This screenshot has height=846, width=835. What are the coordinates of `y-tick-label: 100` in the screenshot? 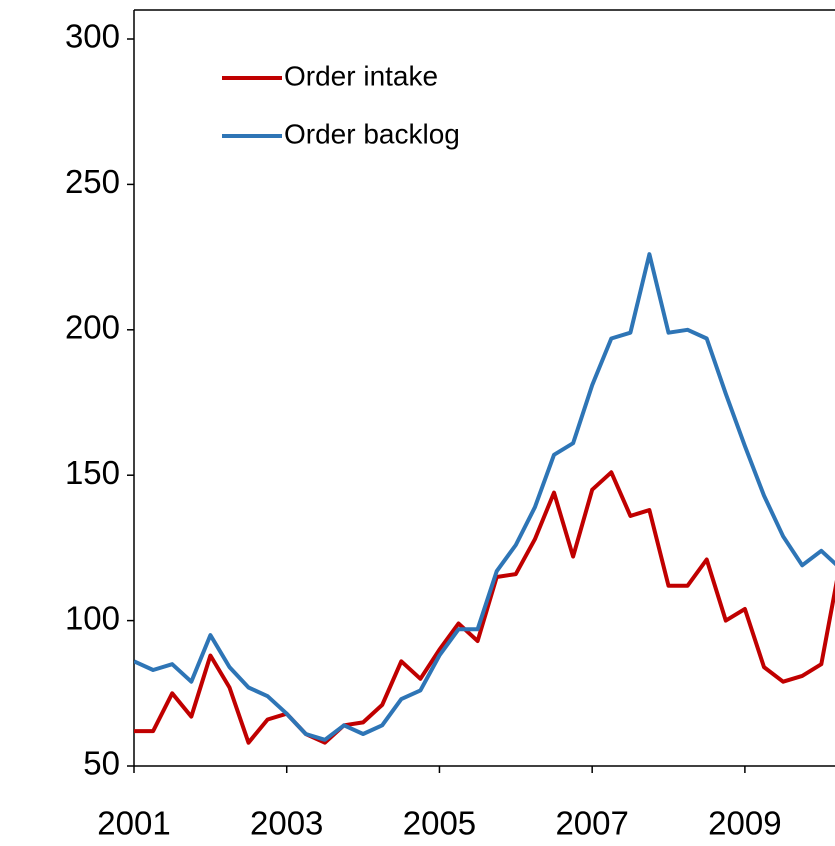 It's located at (92, 617).